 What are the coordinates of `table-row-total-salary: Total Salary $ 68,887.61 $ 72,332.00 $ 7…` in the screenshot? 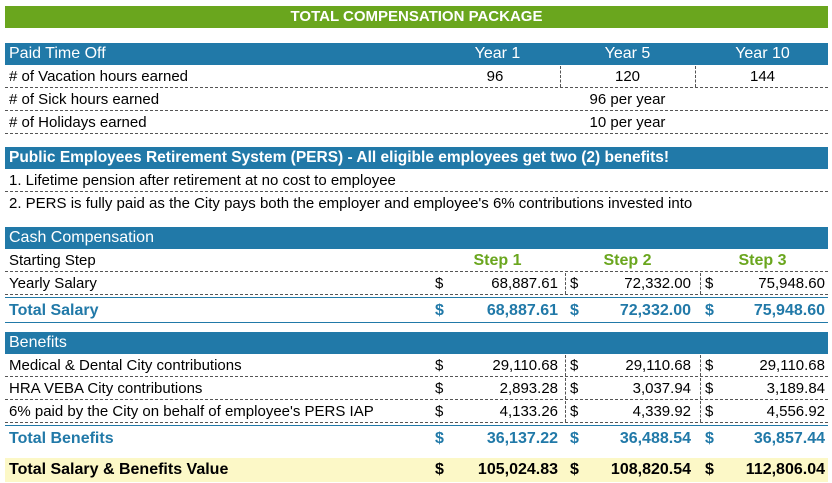 It's located at (416, 310).